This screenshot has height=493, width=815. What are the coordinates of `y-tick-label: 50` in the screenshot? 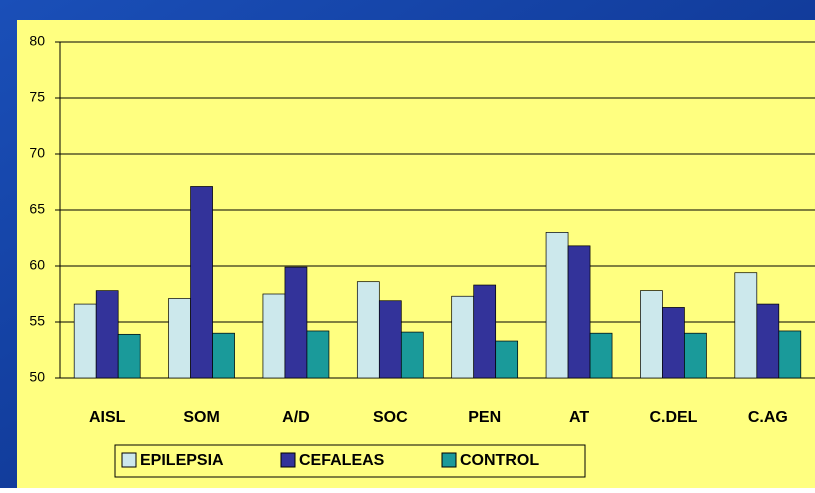 It's located at (37, 377).